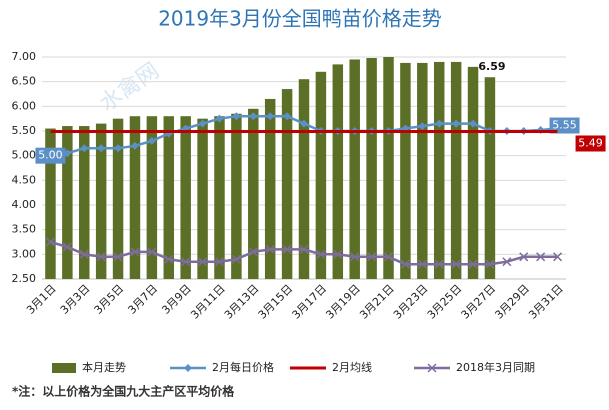 The height and width of the screenshot is (410, 609). Describe the element at coordinates (352, 367) in the screenshot. I see `legend-label: 2月均线` at that location.